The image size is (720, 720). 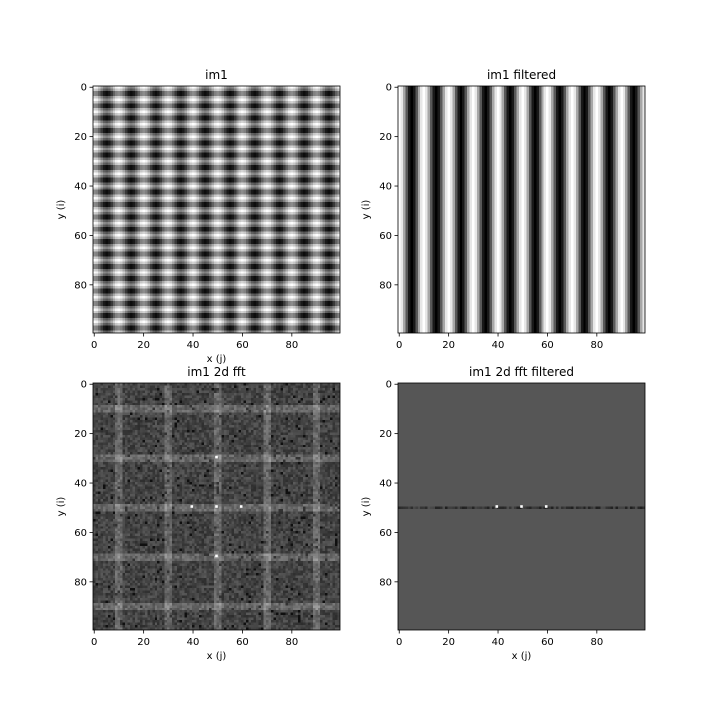 I want to click on subplot-title: im1, so click(x=216, y=75).